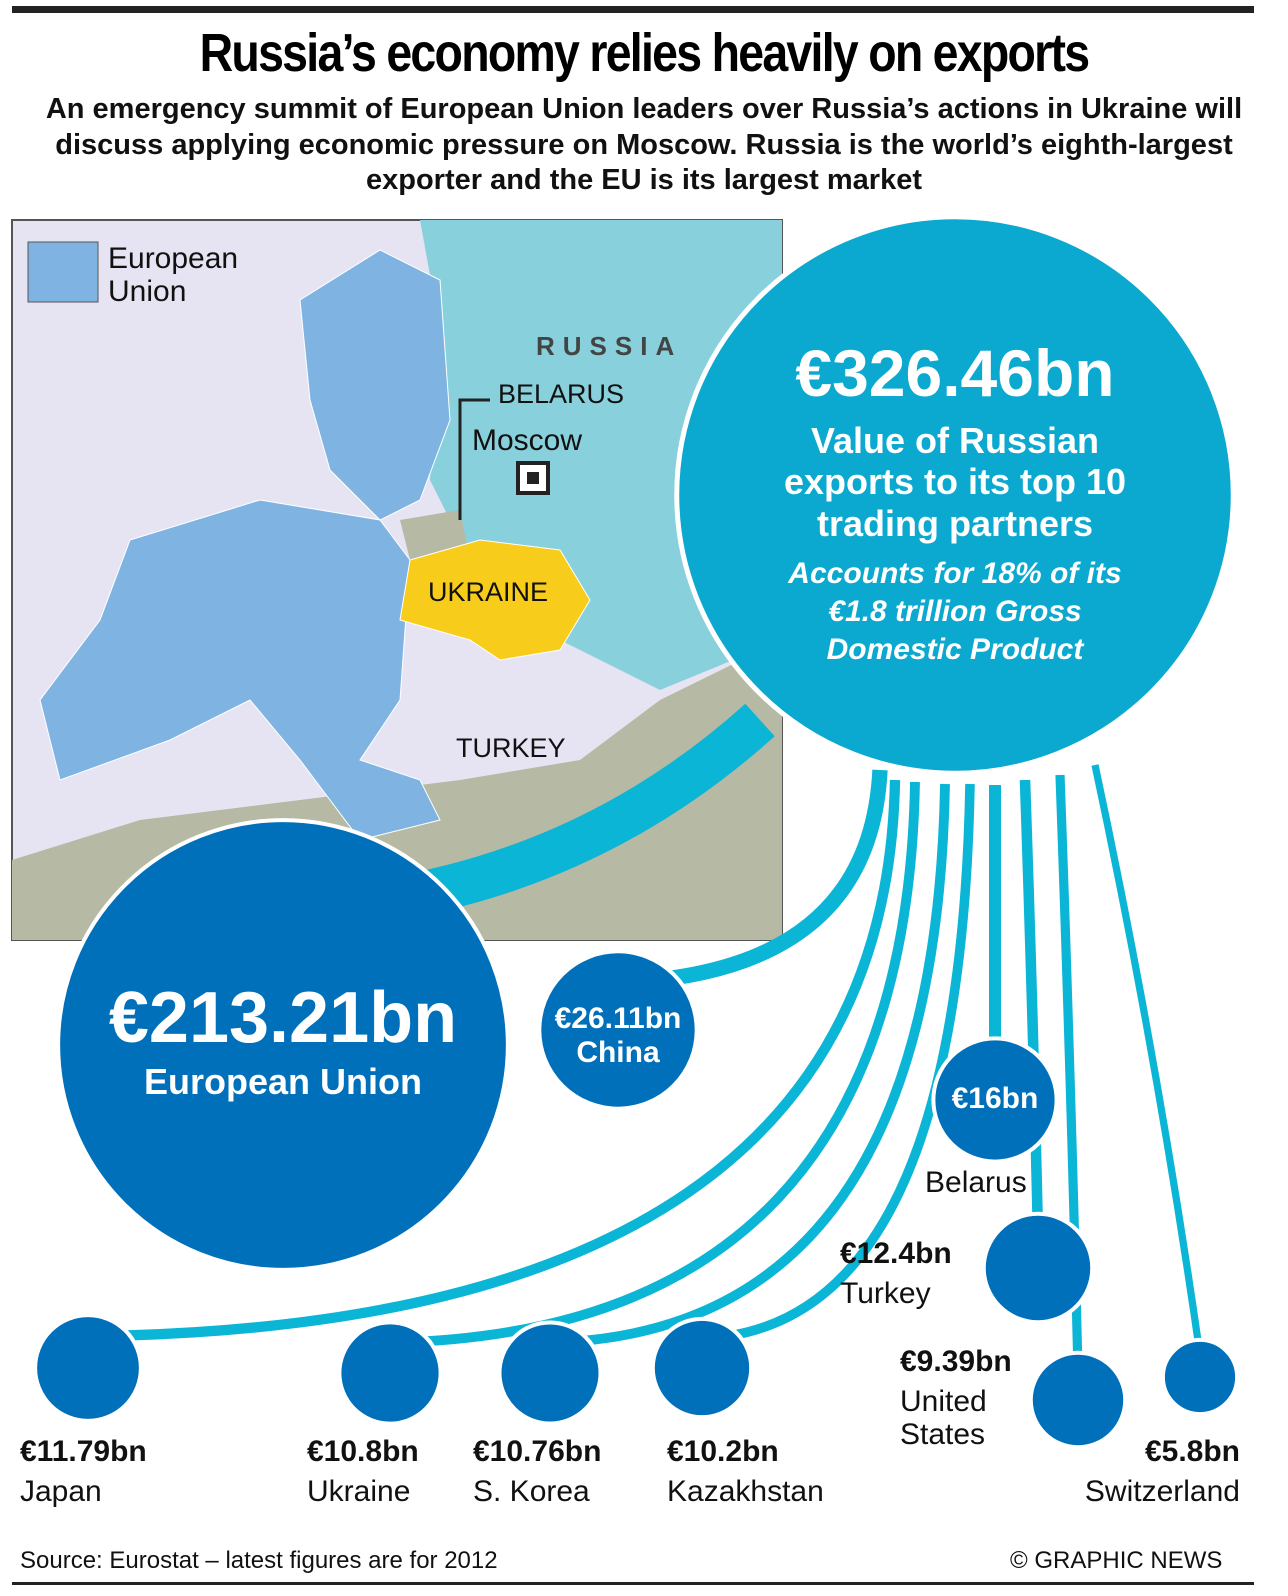 The image size is (1288, 1596). I want to click on map-ukraine, so click(495, 600).